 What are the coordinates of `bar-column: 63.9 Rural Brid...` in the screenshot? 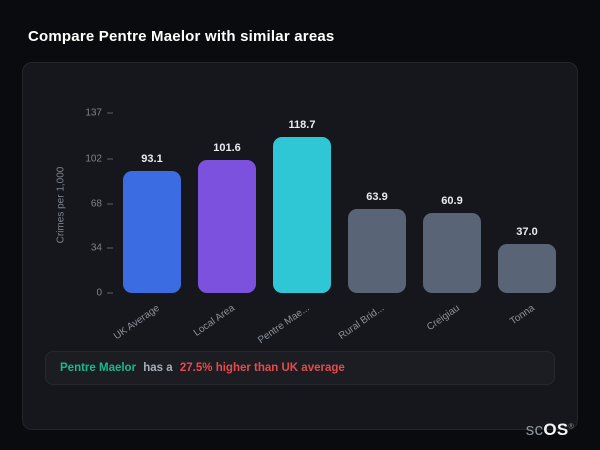 It's located at (371, 227).